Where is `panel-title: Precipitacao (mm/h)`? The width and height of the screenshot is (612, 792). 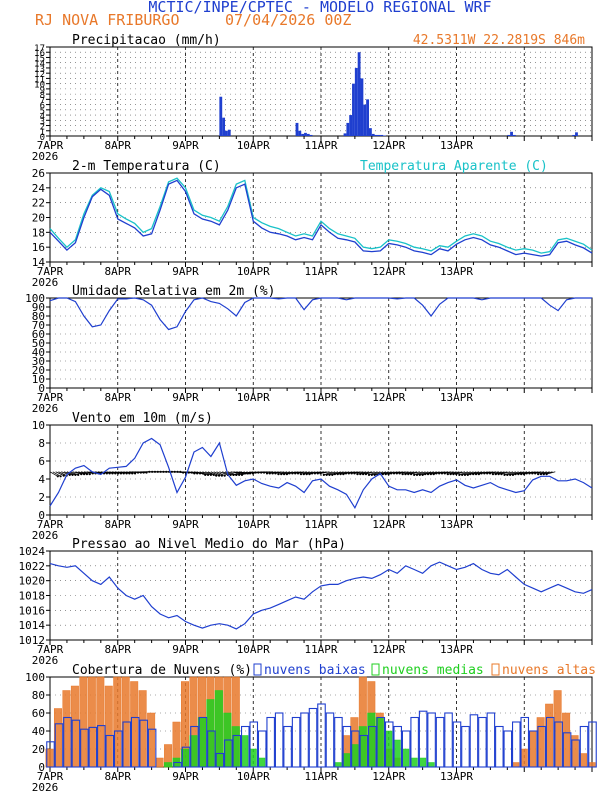
panel-title: Precipitacao (mm/h) is located at coordinates (146, 40).